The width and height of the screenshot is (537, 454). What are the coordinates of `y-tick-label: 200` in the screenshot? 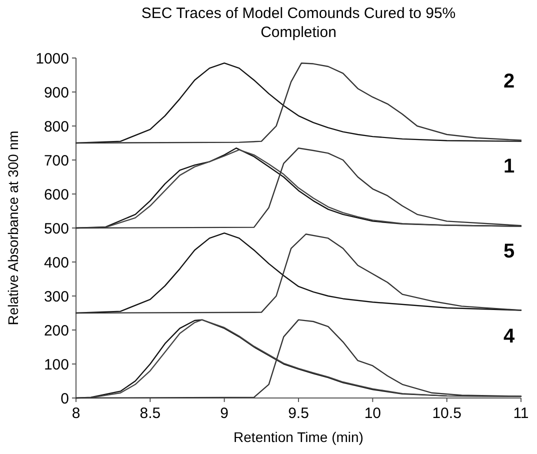 It's located at (56, 331).